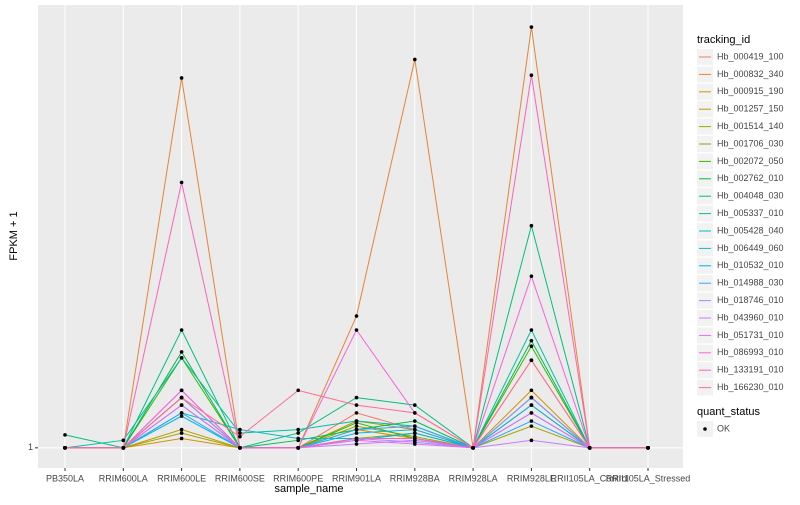 The width and height of the screenshot is (800, 505). I want to click on legend-label: Hb_001257_150, so click(750, 109).